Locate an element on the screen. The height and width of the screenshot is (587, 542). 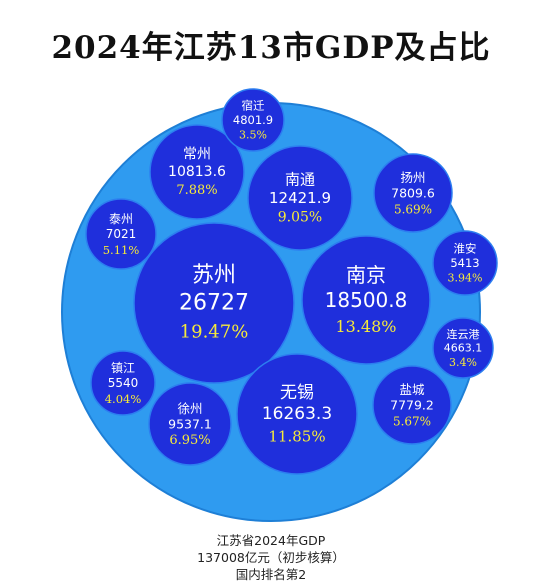
bubble-share-label: 19.47% is located at coordinates (214, 331).